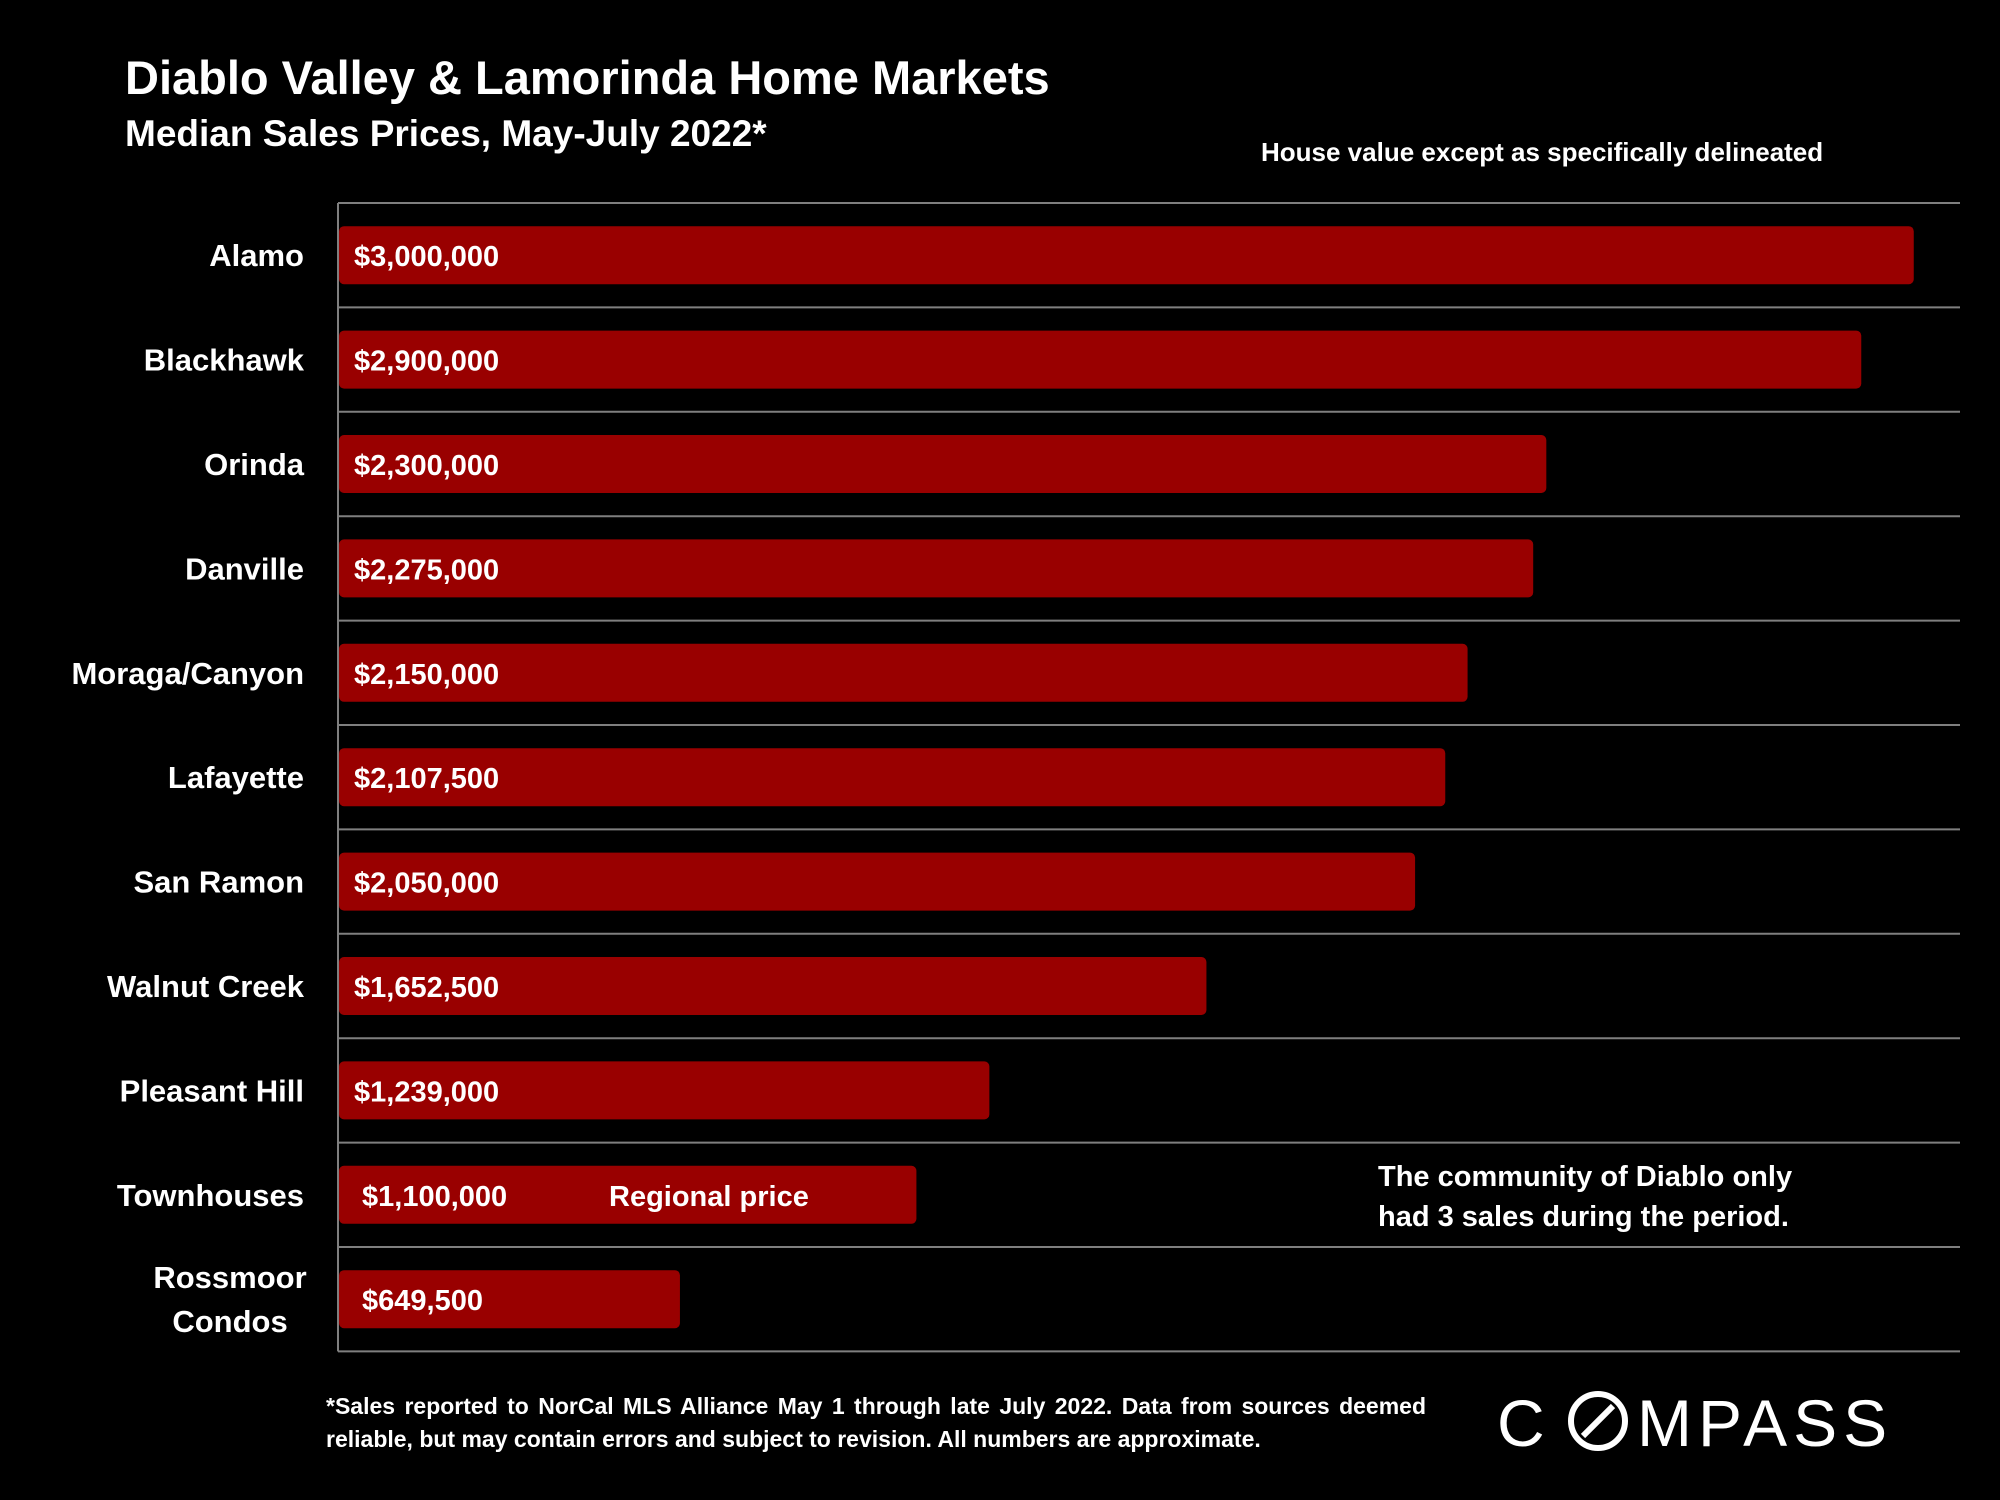 The width and height of the screenshot is (2000, 1500). I want to click on category-label: Rossmoor Condos, so click(229, 1299).